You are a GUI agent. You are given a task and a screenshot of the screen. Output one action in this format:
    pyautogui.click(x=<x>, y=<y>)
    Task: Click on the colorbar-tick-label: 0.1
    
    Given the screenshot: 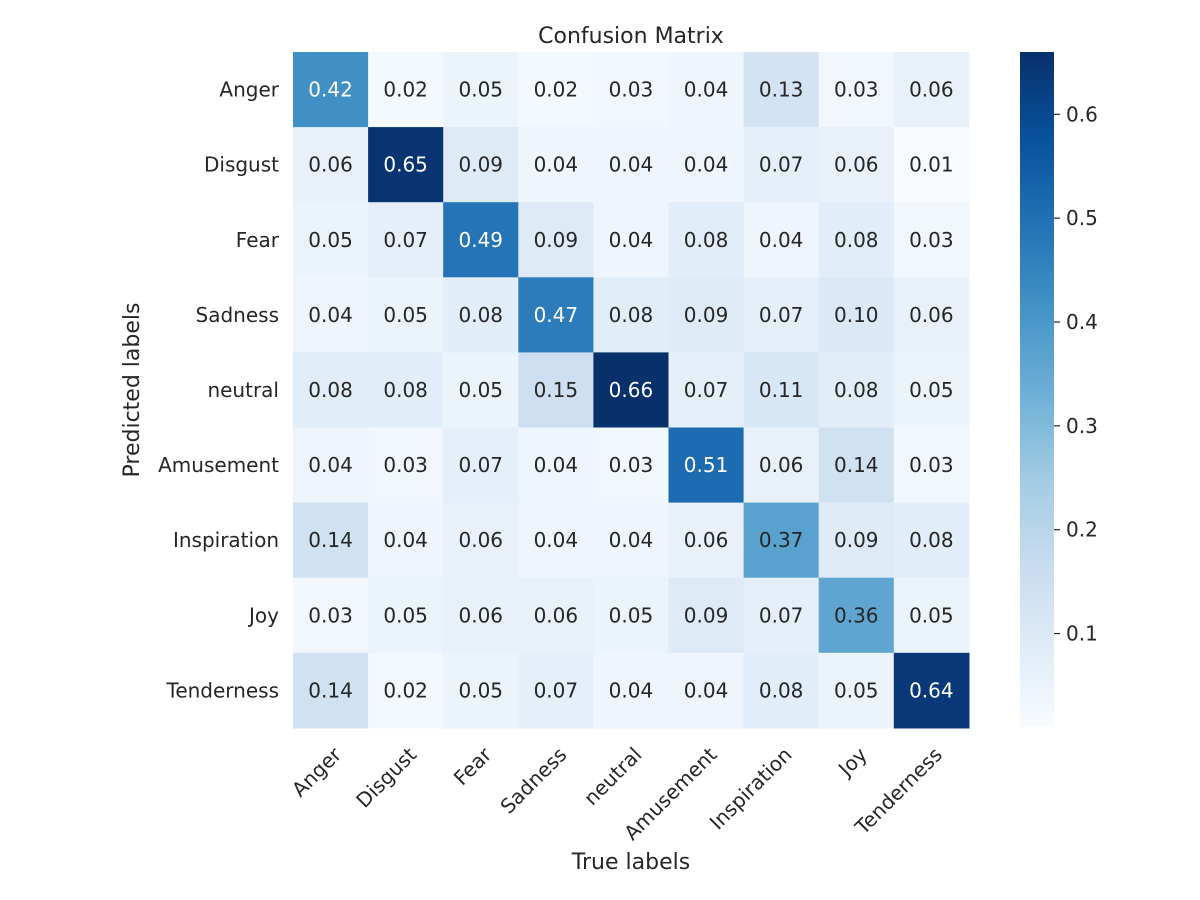 What is the action you would take?
    pyautogui.click(x=1082, y=634)
    